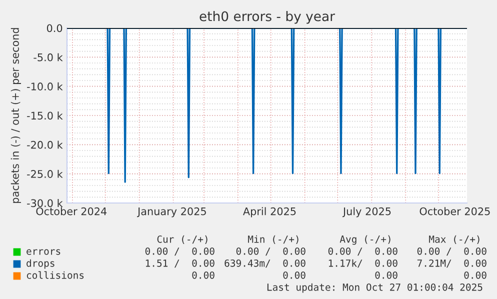  What do you see at coordinates (45, 86) in the screenshot?
I see `y-tick-label: -10.0 k` at bounding box center [45, 86].